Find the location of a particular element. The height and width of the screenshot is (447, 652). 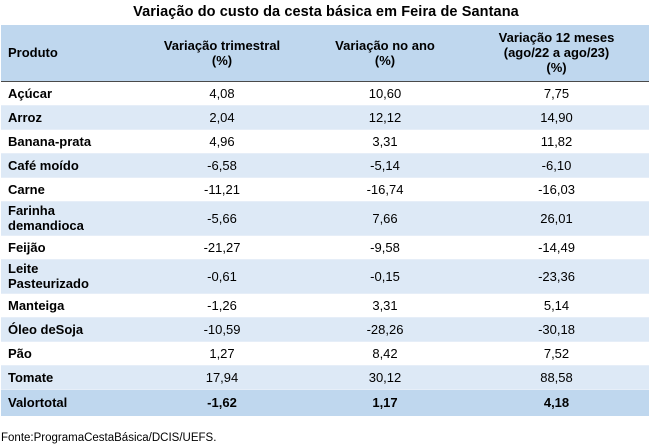

variacao-ano-cell: 10,60 is located at coordinates (385, 93).